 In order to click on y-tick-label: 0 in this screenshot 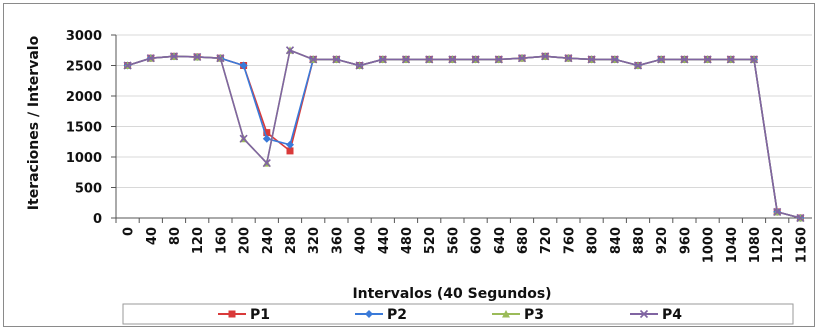, I will do `click(97, 219)`.